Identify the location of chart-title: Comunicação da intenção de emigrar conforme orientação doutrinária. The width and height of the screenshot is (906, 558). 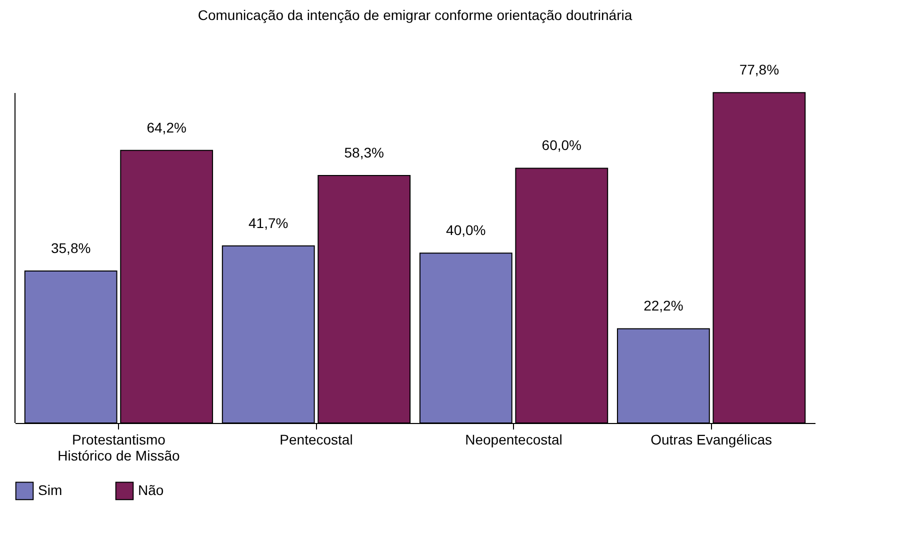
(415, 15).